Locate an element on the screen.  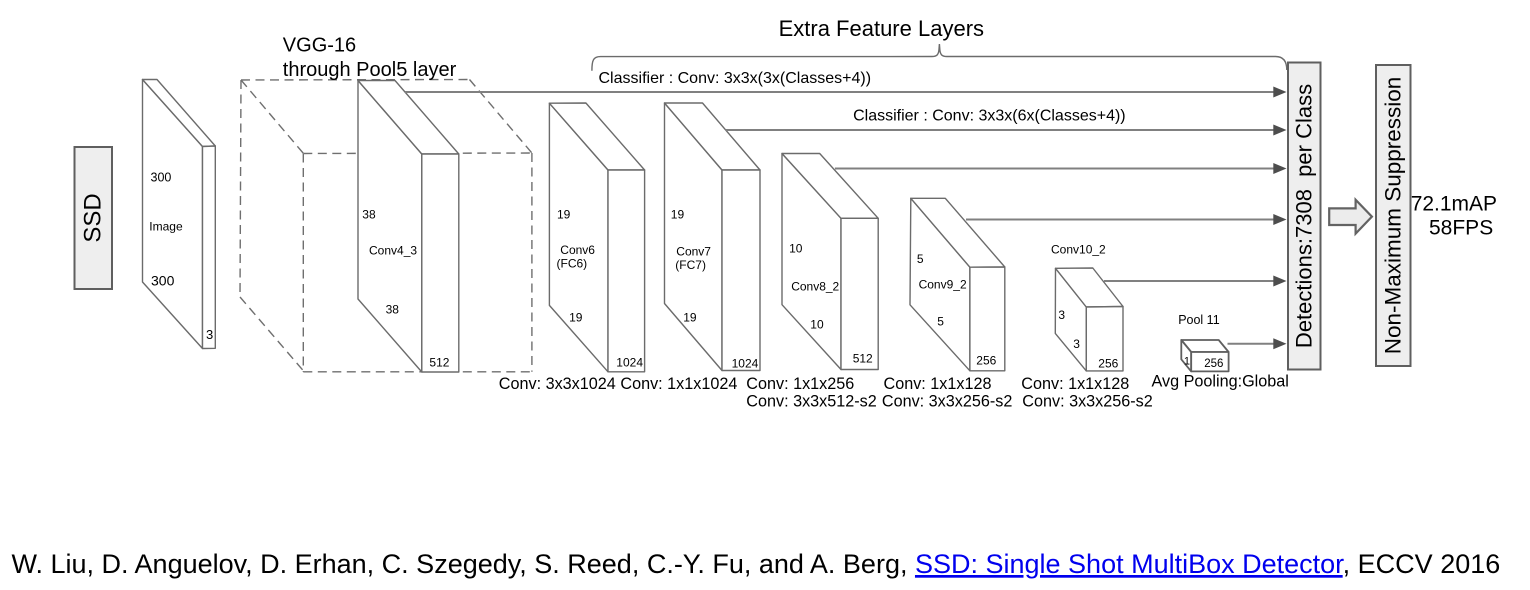
svg-text: (FC6) is located at coordinates (572, 264).